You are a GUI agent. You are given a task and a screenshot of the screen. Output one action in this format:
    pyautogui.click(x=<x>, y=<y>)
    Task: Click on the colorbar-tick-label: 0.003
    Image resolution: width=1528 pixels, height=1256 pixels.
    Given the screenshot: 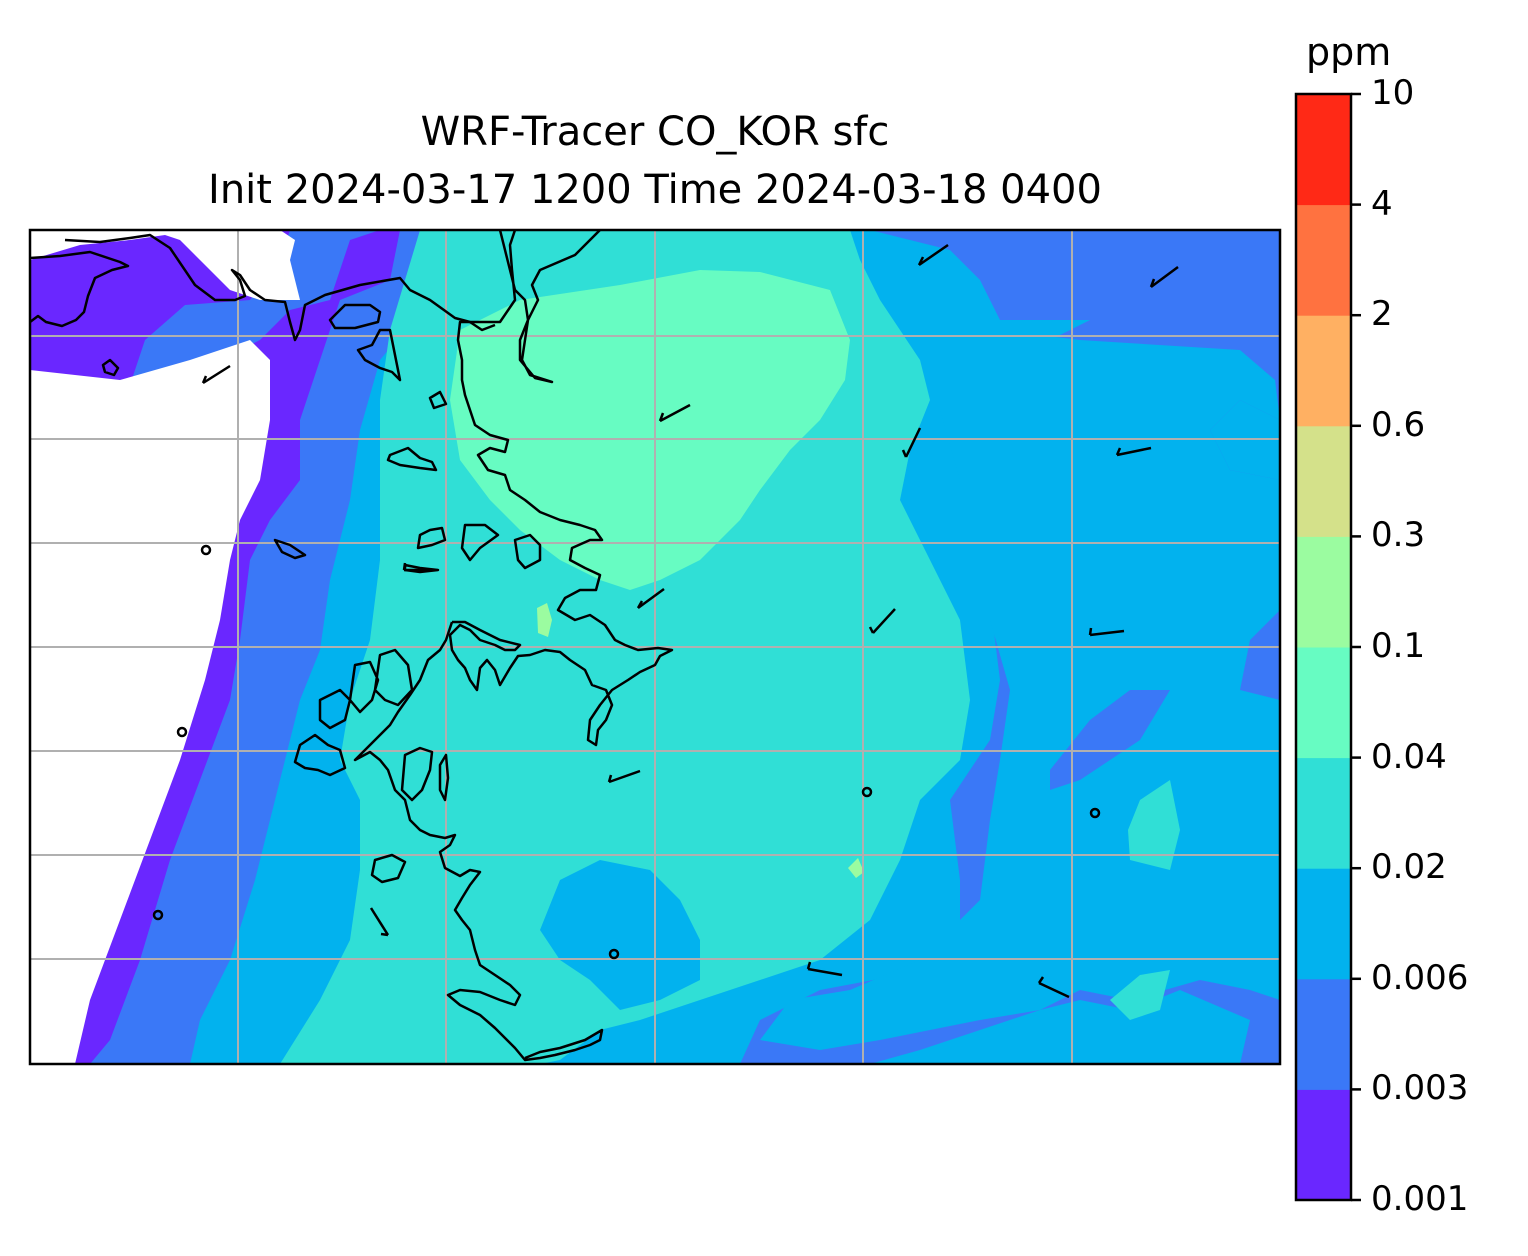 What is the action you would take?
    pyautogui.click(x=1420, y=1088)
    